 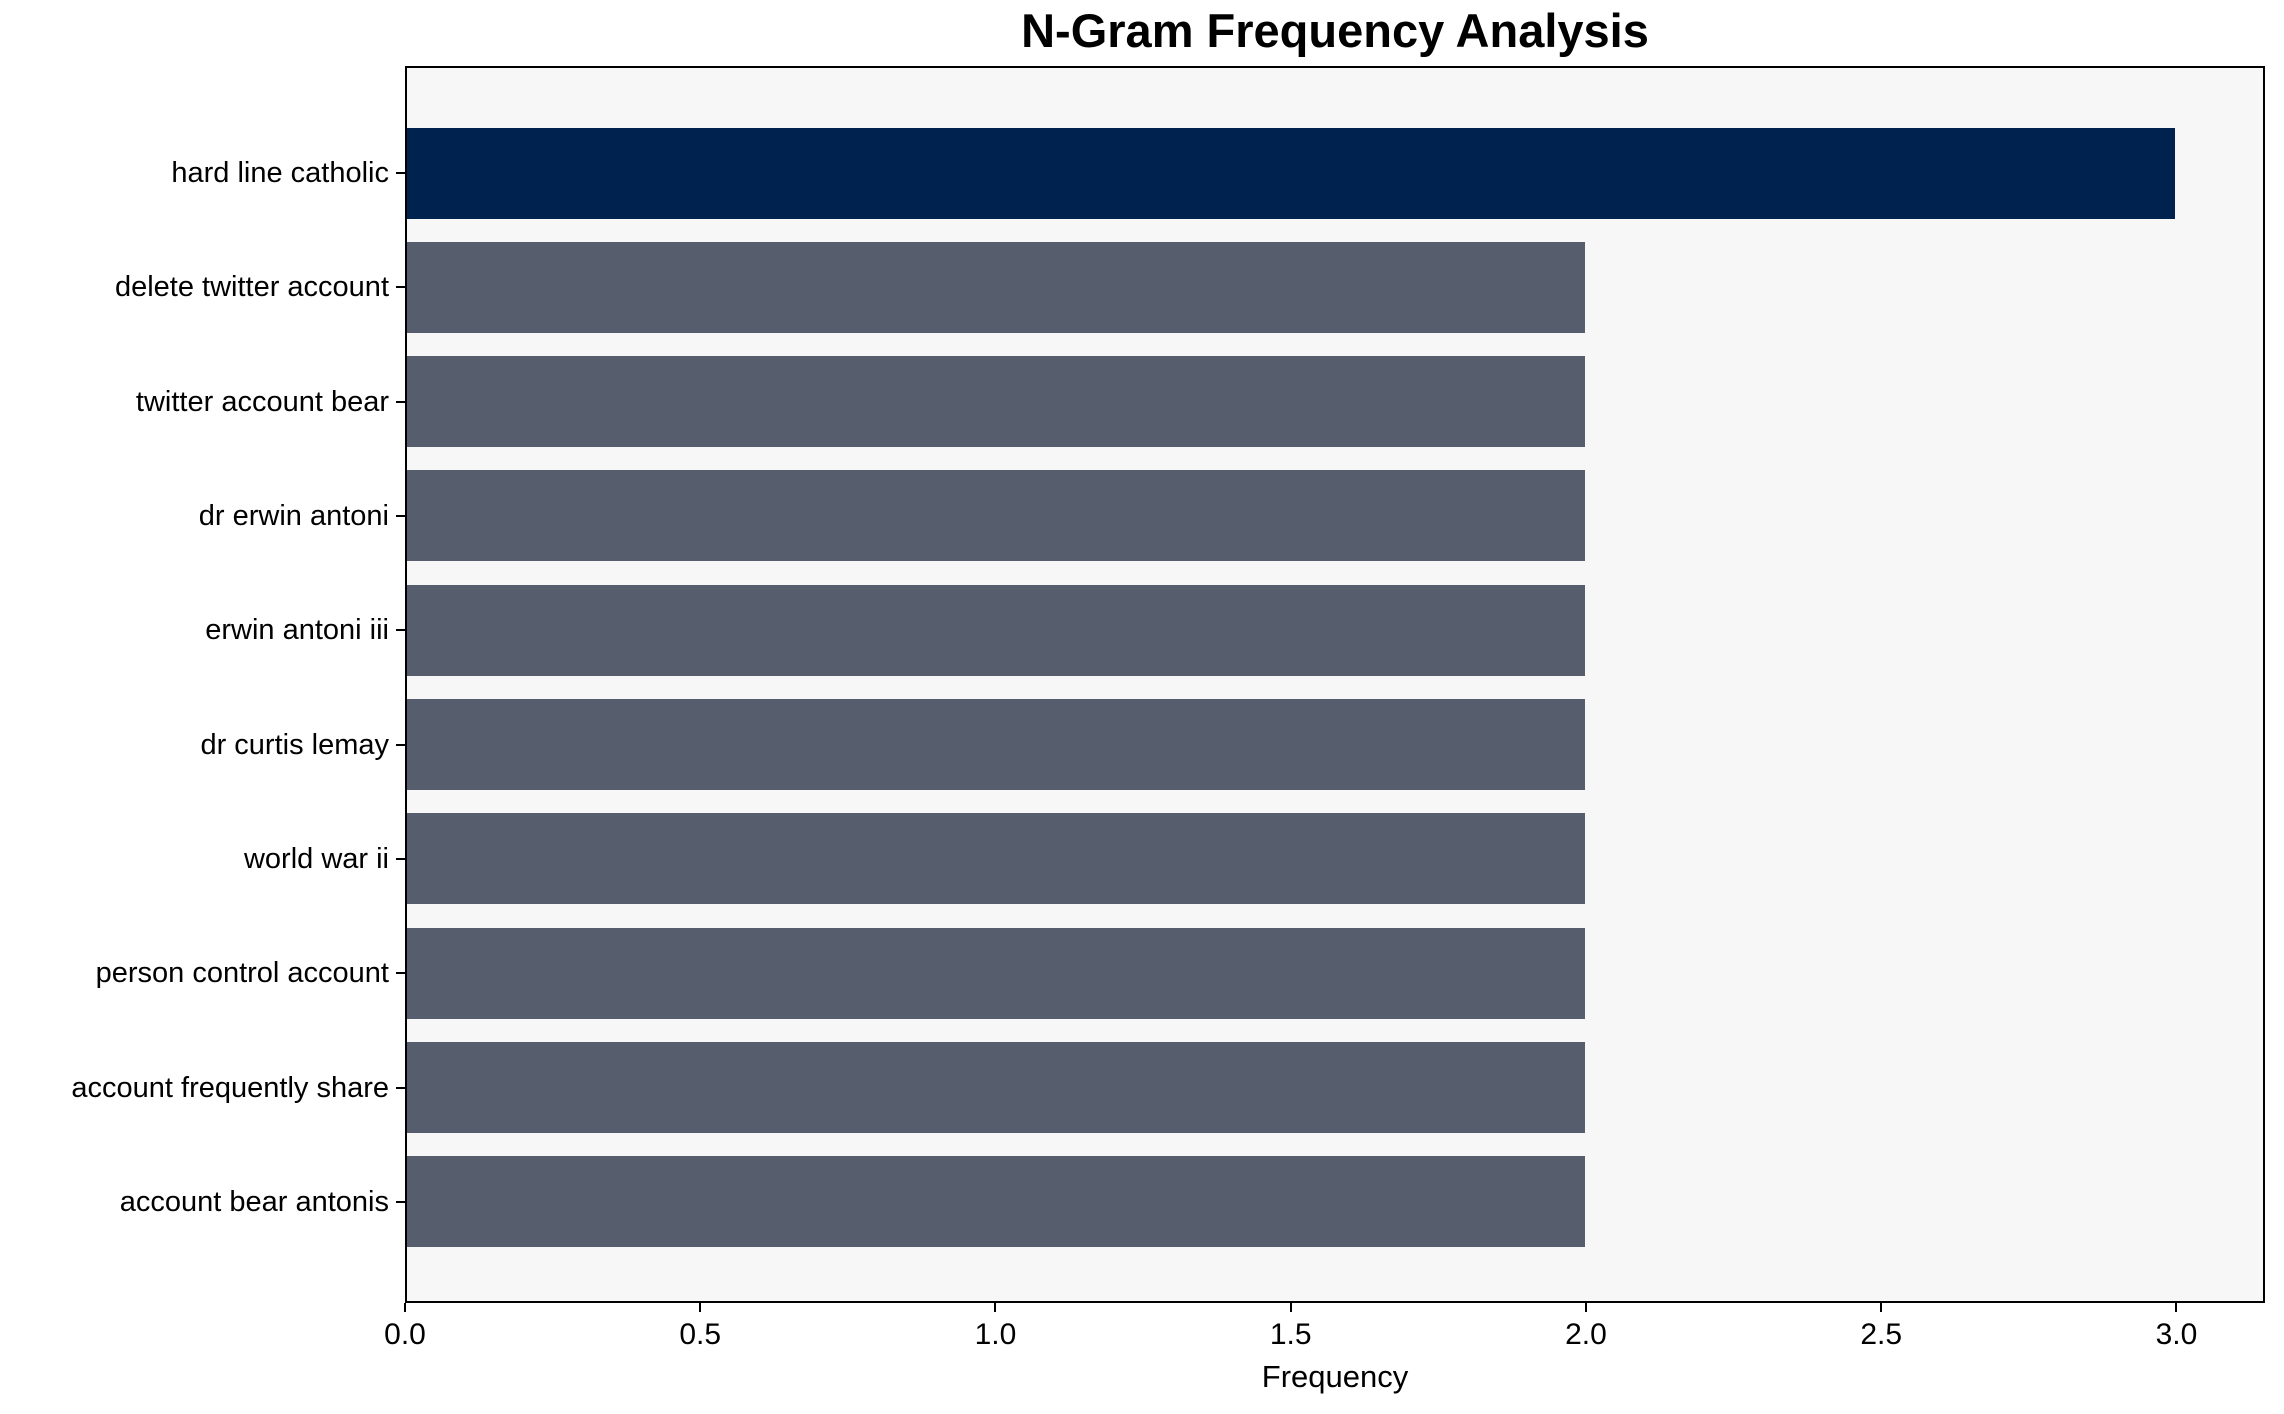 What do you see at coordinates (280, 173) in the screenshot?
I see `y-tick-label: hard line catholic` at bounding box center [280, 173].